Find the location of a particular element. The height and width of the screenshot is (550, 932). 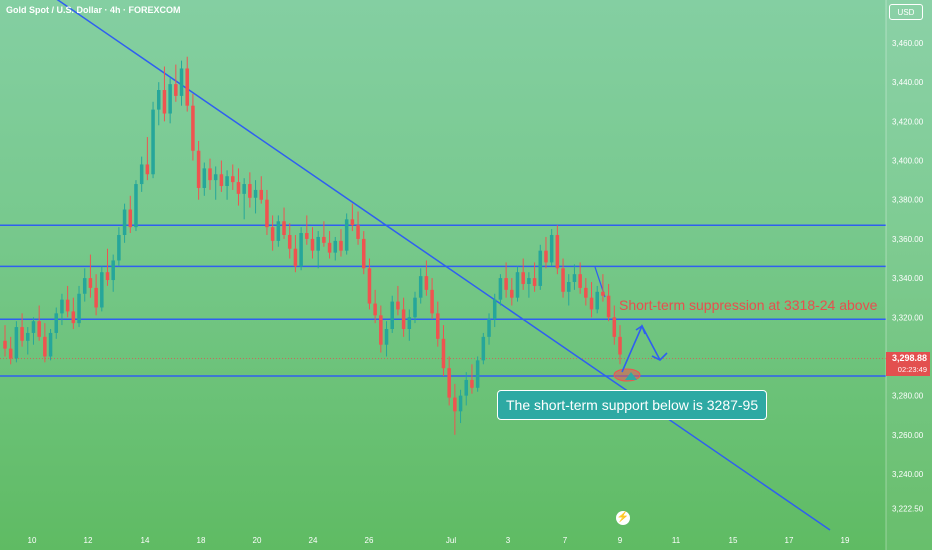

projection-path is located at coordinates (641, 348).